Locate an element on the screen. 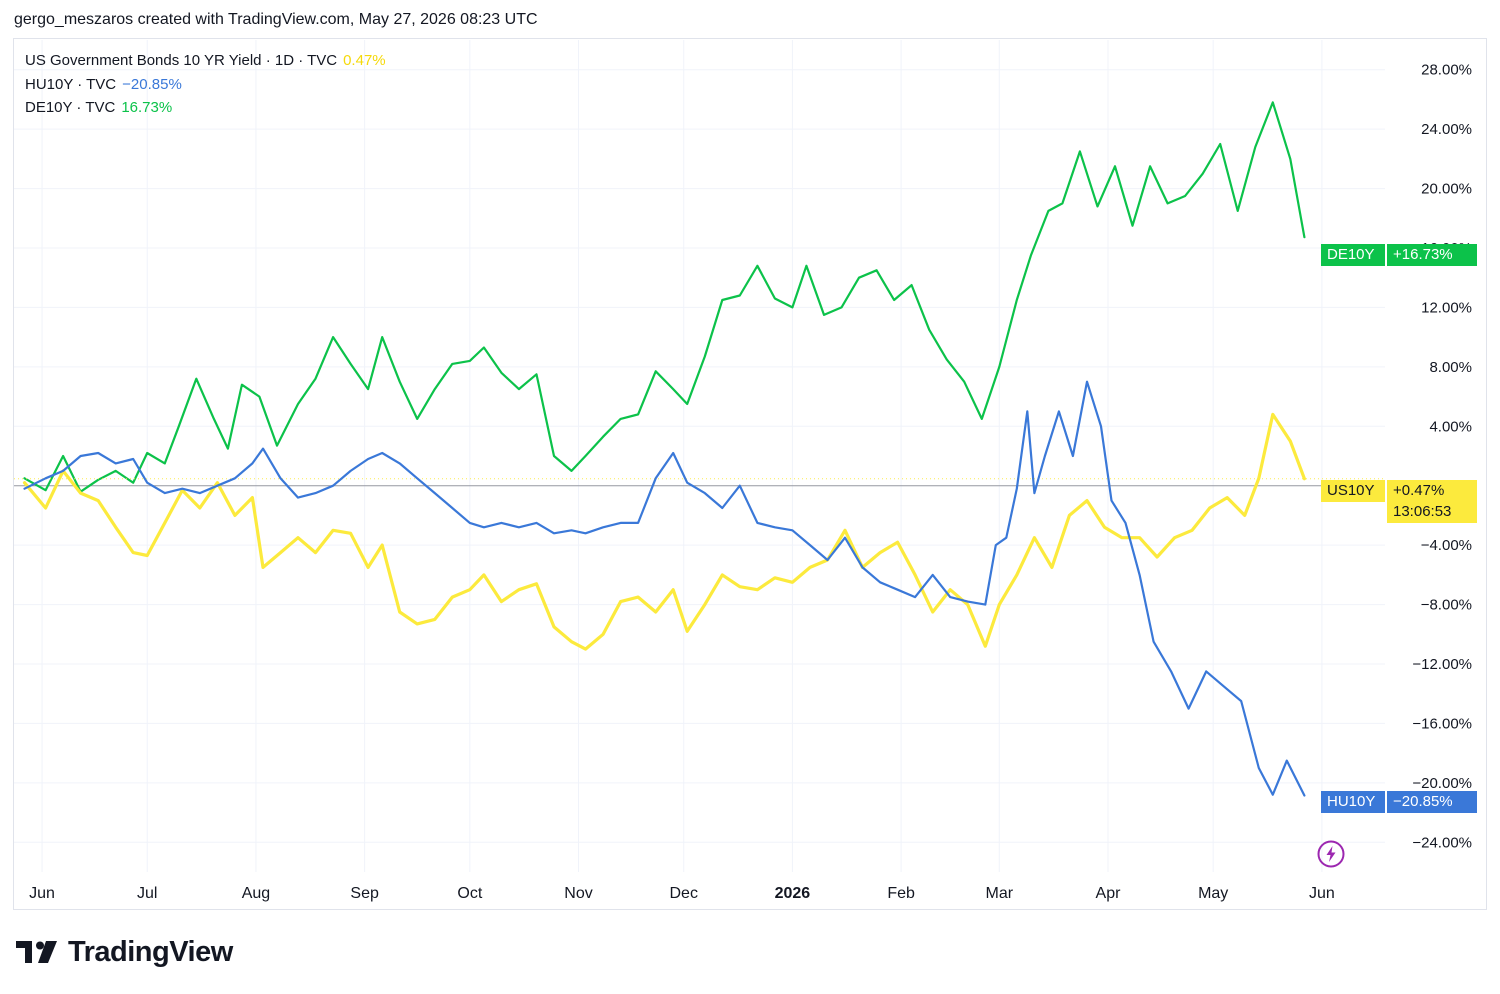 The image size is (1500, 994). y-tick-label: −24.00% is located at coordinates (1442, 842).